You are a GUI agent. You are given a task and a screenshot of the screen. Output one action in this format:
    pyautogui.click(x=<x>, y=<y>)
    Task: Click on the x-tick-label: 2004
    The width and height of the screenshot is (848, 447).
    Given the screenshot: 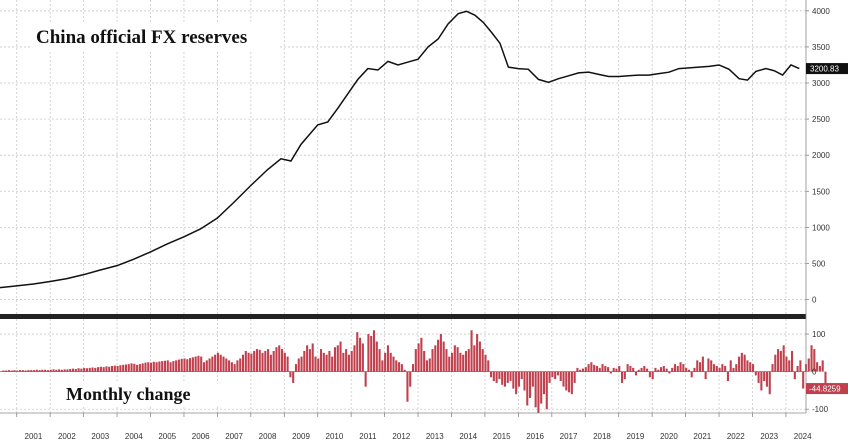 What is the action you would take?
    pyautogui.click(x=134, y=436)
    